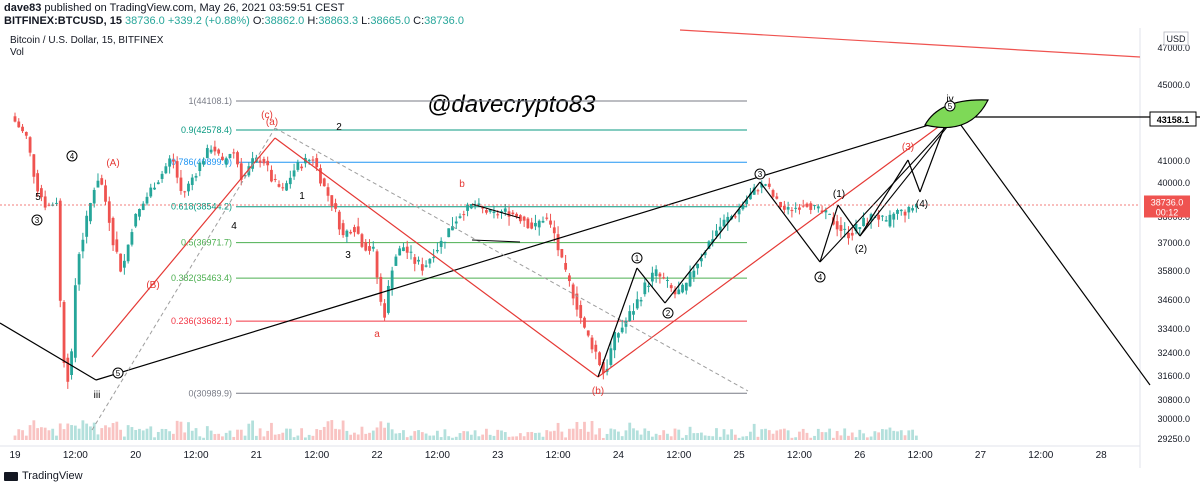 Image resolution: width=1200 pixels, height=487 pixels. I want to click on time-tick-label: 25, so click(740, 455).